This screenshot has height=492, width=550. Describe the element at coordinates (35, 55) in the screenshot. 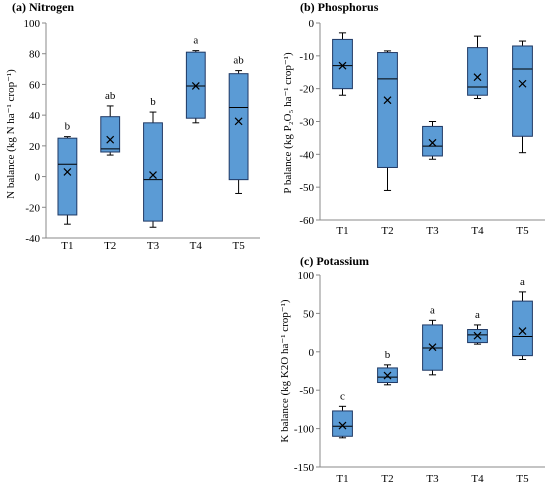

I see `y-tick-label: 80` at that location.